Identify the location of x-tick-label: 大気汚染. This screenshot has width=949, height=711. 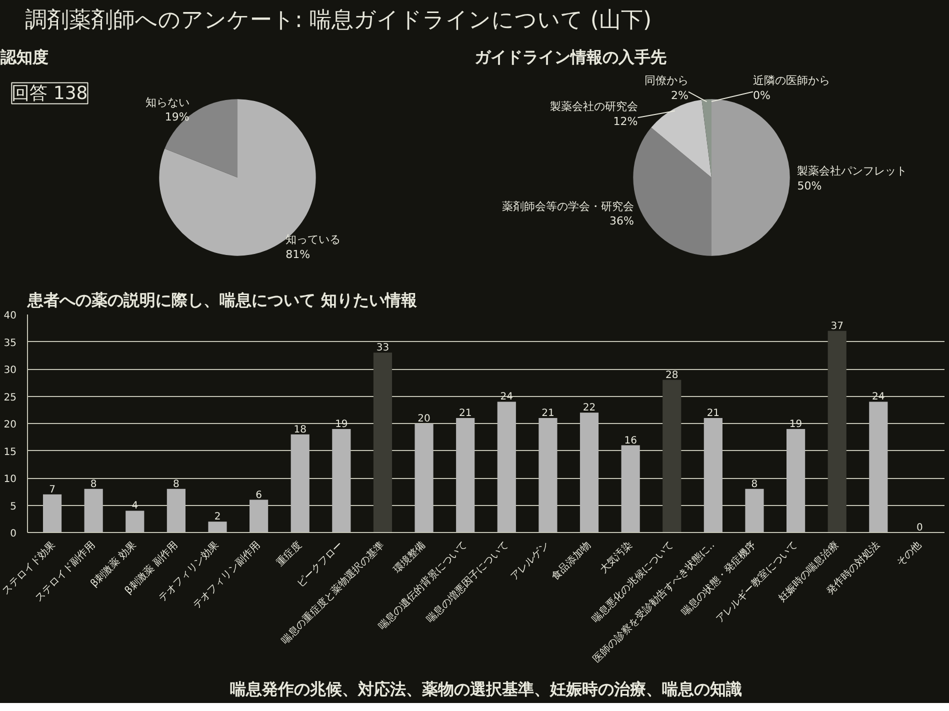
(616, 557).